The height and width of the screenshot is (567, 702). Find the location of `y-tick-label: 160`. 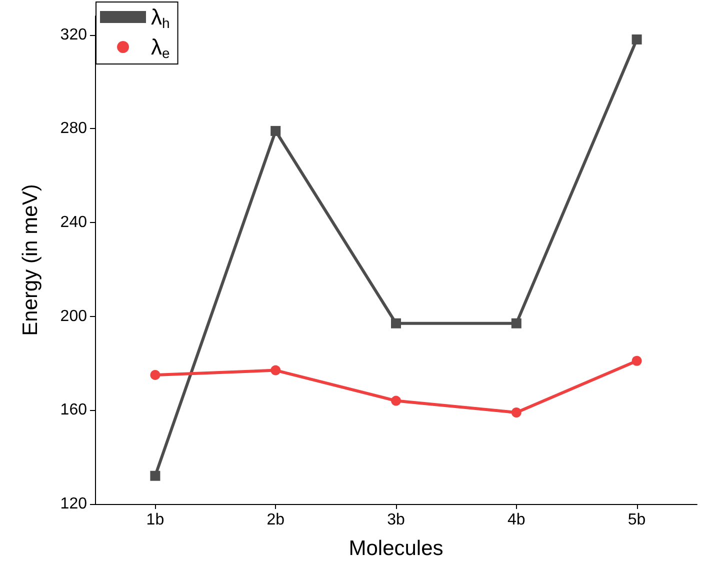

y-tick-label: 160 is located at coordinates (74, 410).